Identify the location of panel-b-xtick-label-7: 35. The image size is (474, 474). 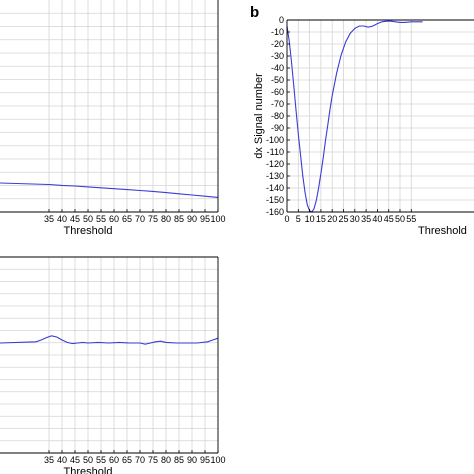
(366, 219).